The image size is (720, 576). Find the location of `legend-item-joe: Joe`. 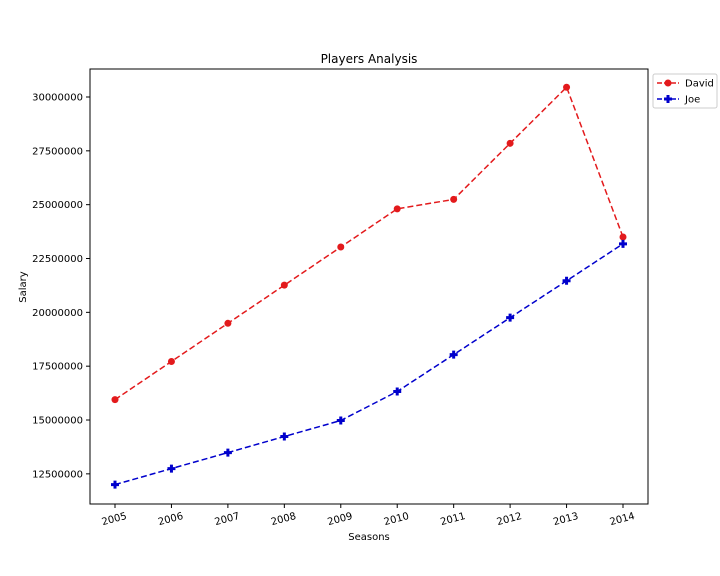

legend-item-joe: Joe is located at coordinates (678, 100).